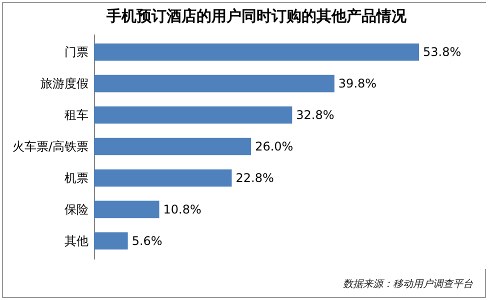  Describe the element at coordinates (274, 147) in the screenshot. I see `data-label: 26.0%` at that location.